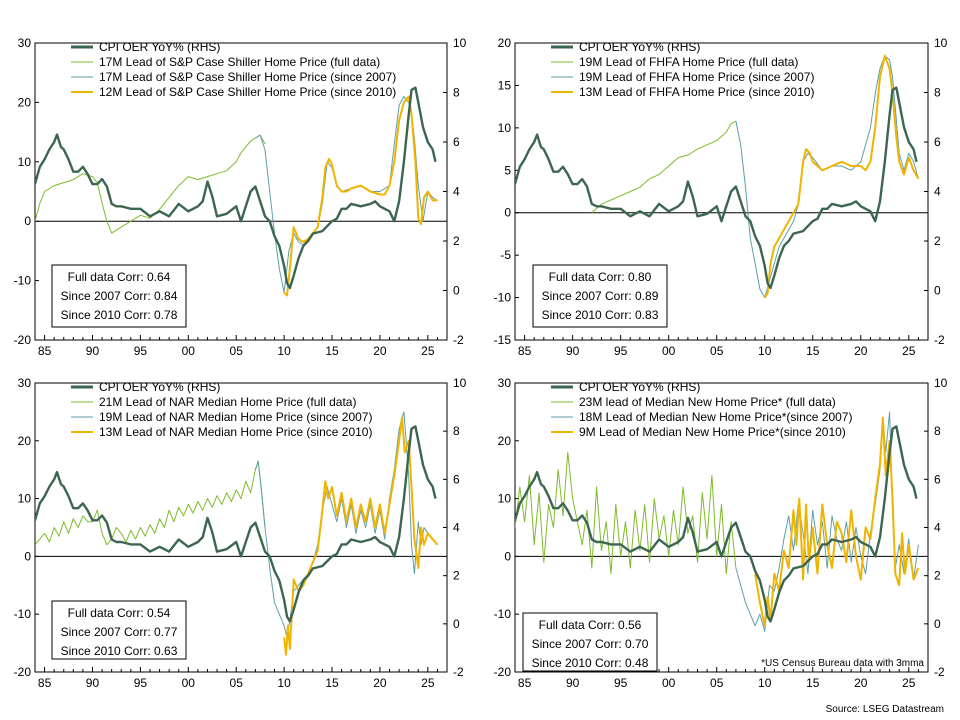 This screenshot has width=960, height=720. I want to click on legend-label-since2010: 13M Lead of FHFA Home Price (since 2010), so click(696, 92).